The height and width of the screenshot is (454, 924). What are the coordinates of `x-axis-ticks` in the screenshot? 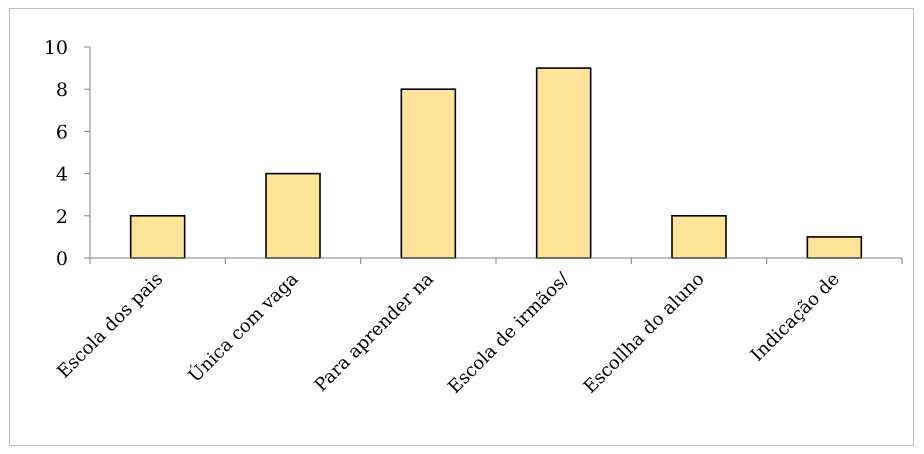 It's located at (496, 261).